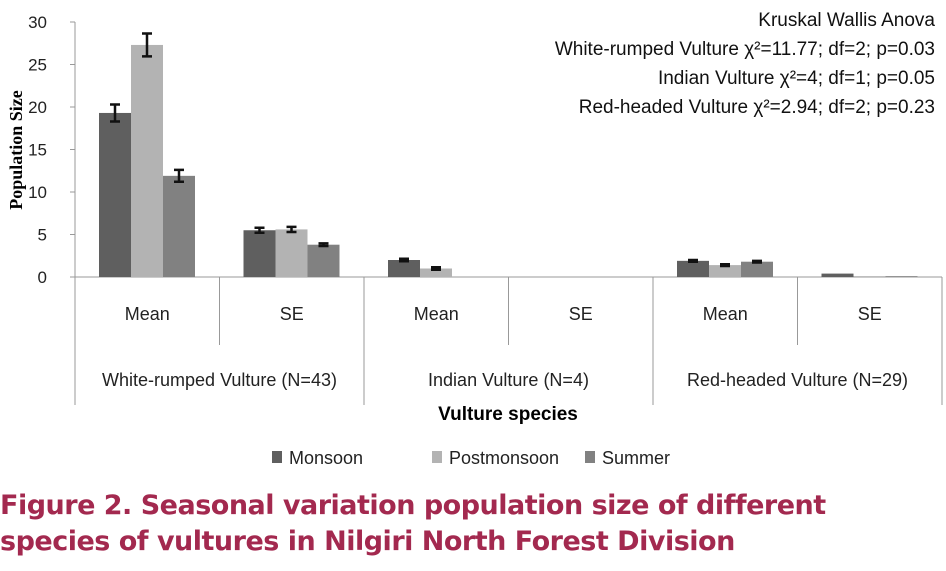 The height and width of the screenshot is (571, 946). Describe the element at coordinates (757, 107) in the screenshot. I see `annotation: Red-headed Vulture χ²=2.94; df=2; p=0.23` at that location.